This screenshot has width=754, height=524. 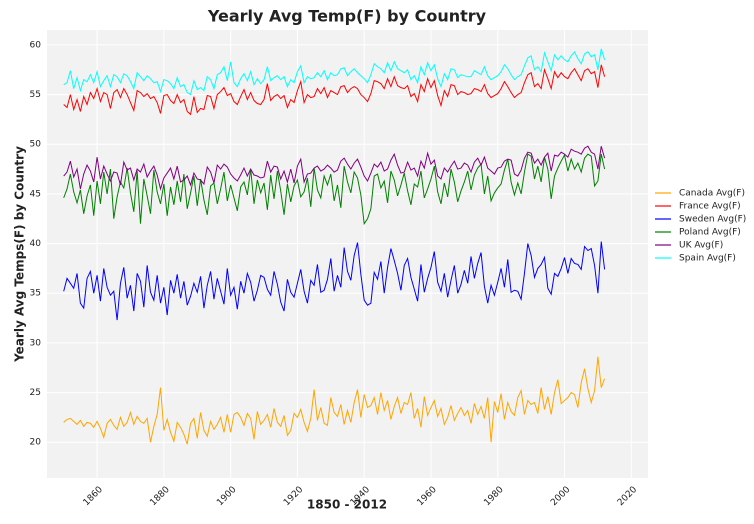 What do you see at coordinates (493, 496) in the screenshot?
I see `x-tick-label: 1980` at bounding box center [493, 496].